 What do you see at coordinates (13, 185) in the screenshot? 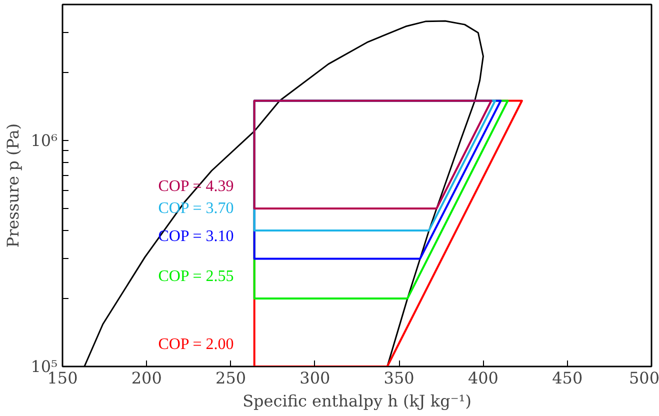
I see `y-axis-title: Pressure p (Pa)` at bounding box center [13, 185].